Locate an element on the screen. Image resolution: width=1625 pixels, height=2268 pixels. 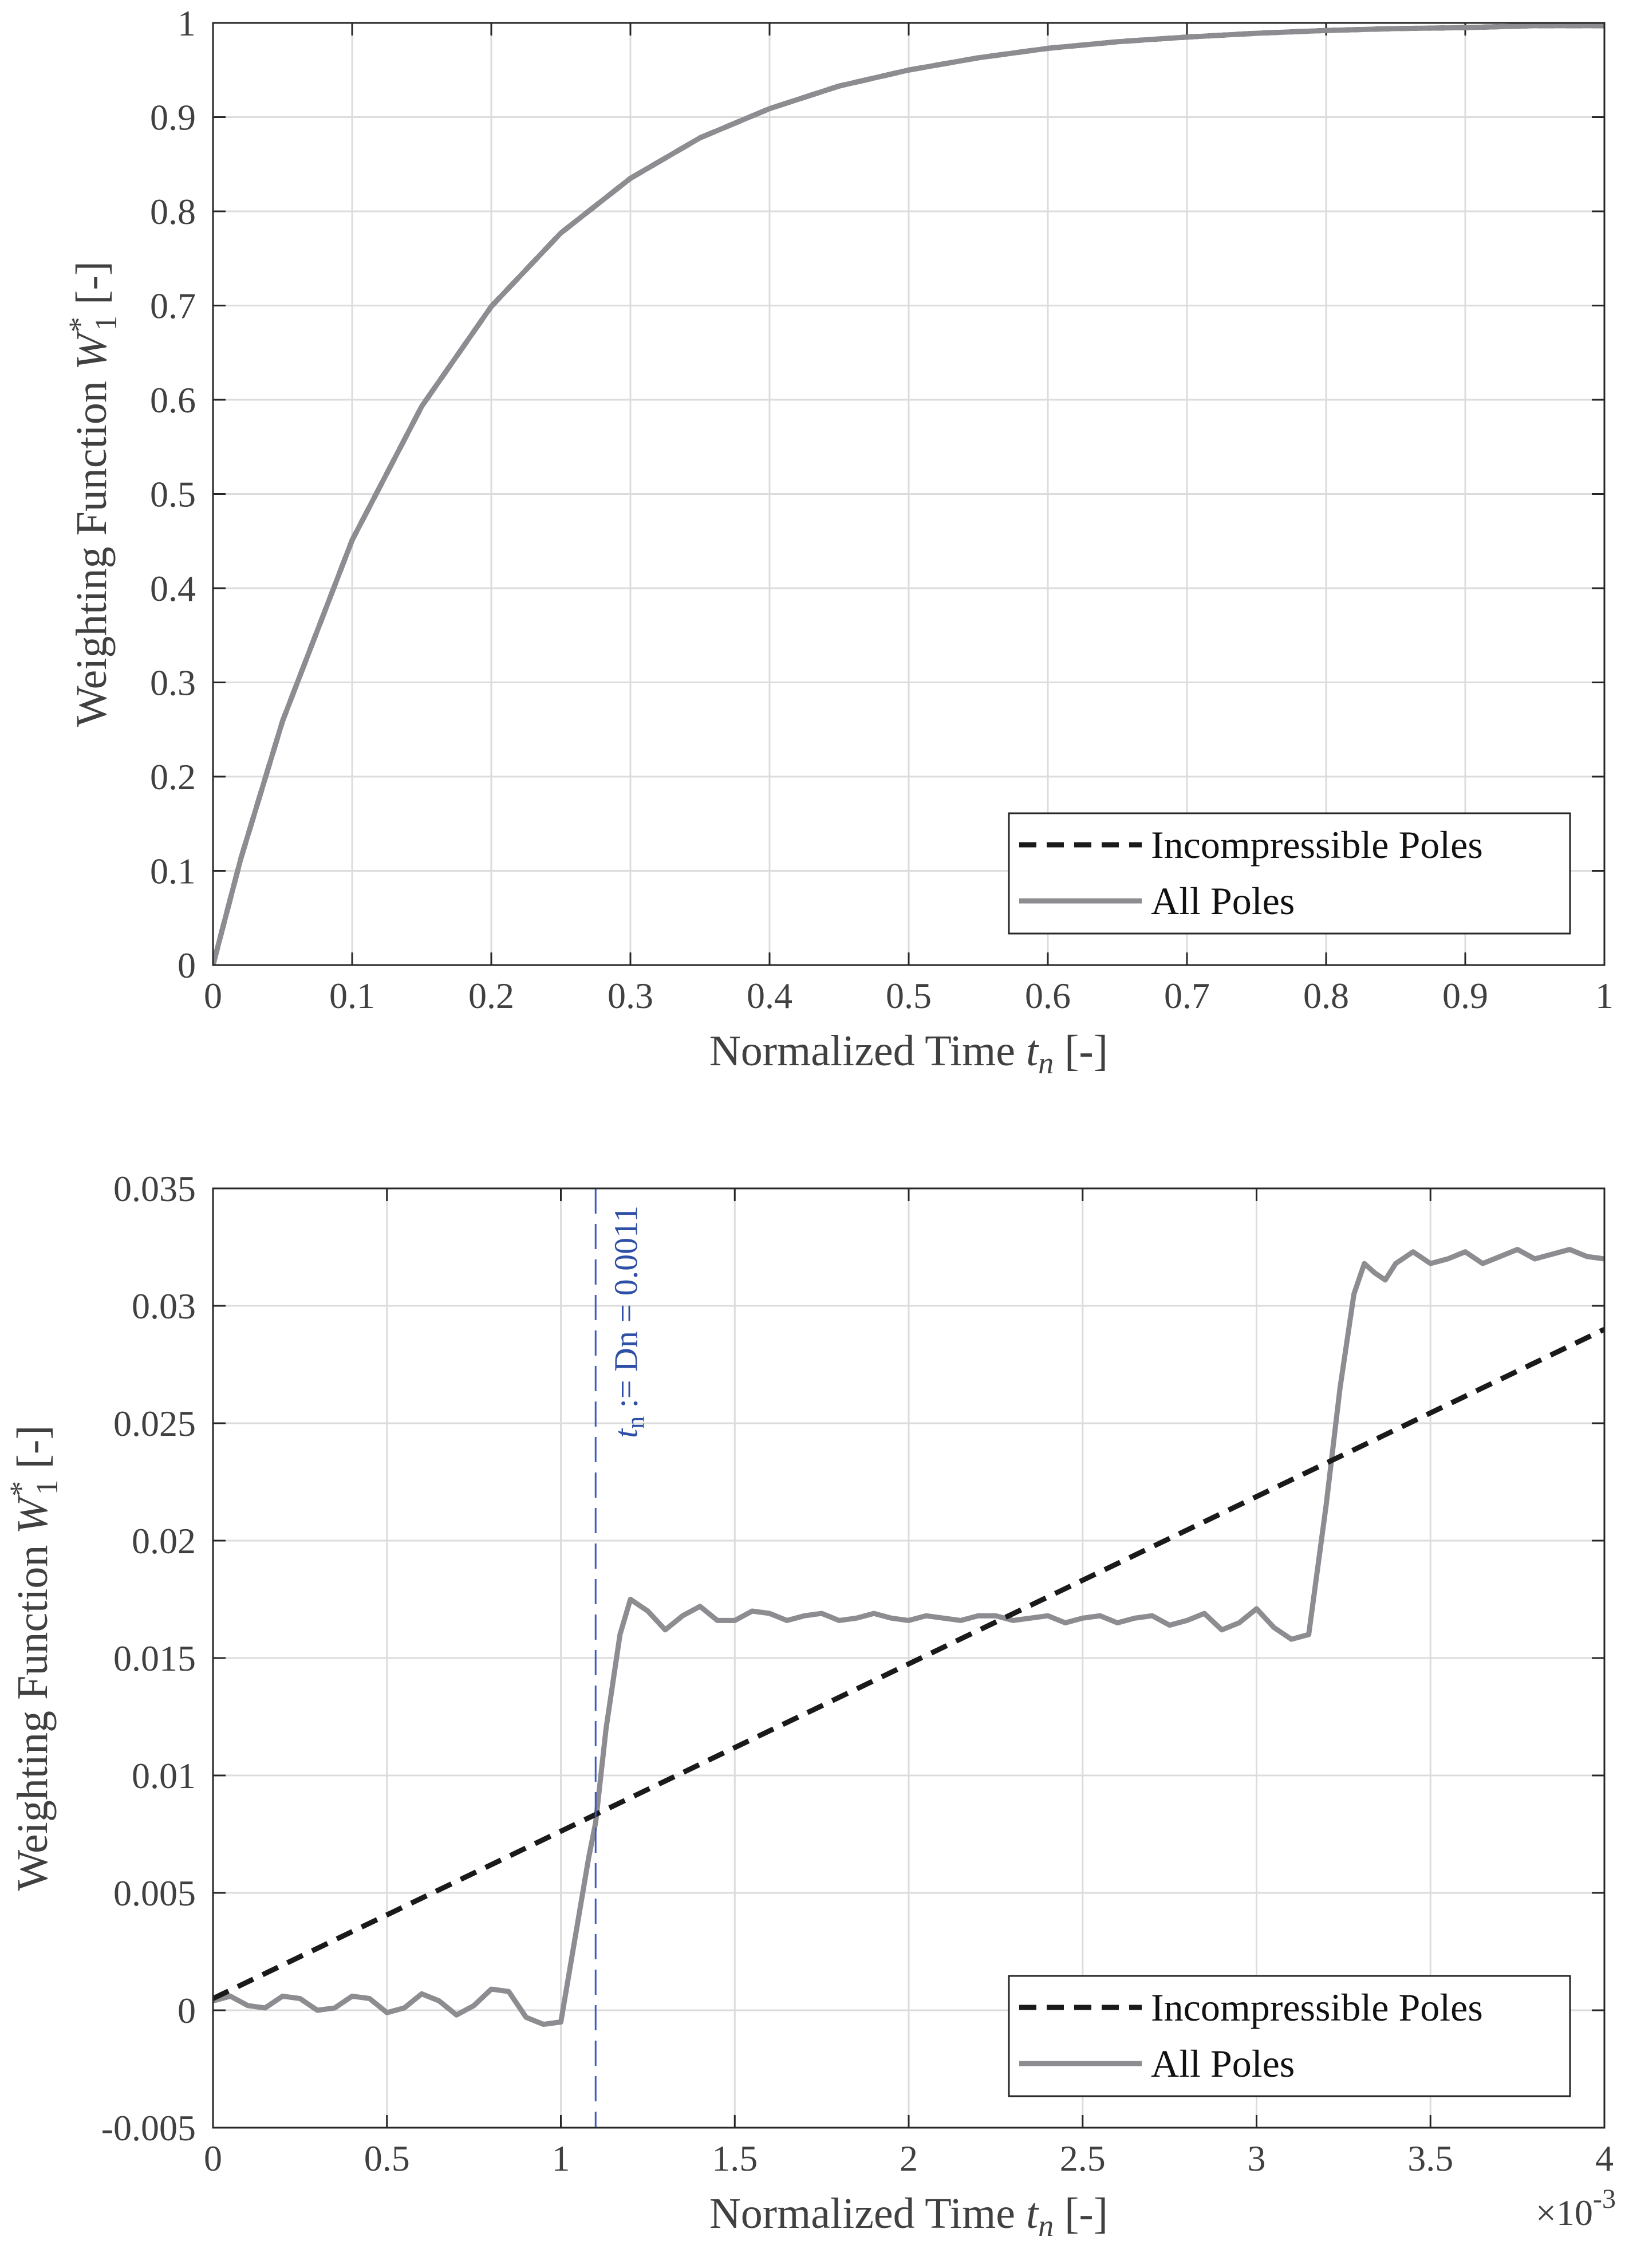
y-tick-label: 0.01 is located at coordinates (164, 1776).